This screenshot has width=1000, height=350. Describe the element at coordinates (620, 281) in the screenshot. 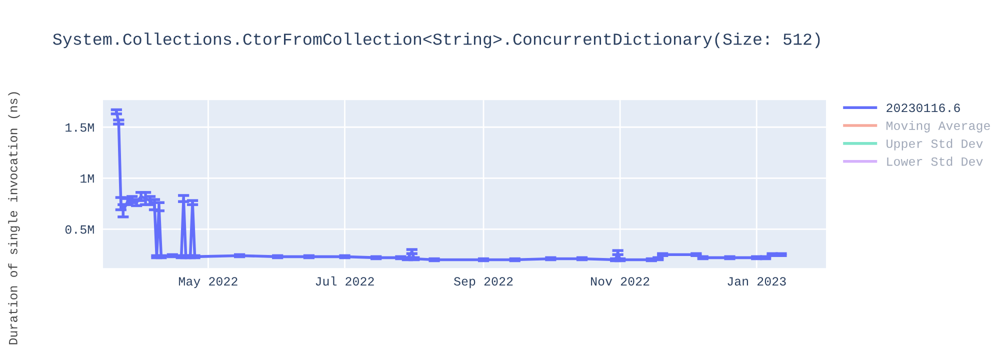

I see `x-tick-label: Nov 2022` at that location.